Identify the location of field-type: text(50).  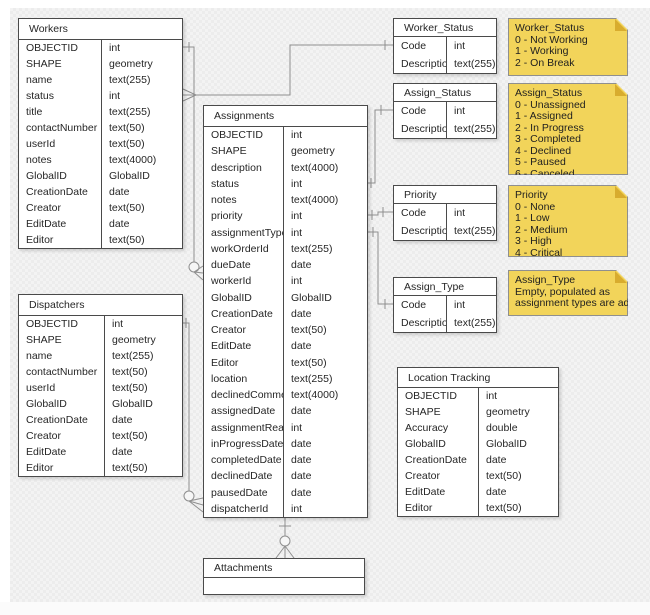
(143, 468).